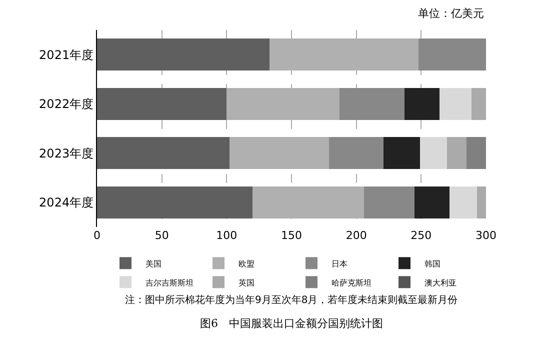  Describe the element at coordinates (170, 283) in the screenshot. I see `legend-label: 吉尔吉斯斯坦` at that location.